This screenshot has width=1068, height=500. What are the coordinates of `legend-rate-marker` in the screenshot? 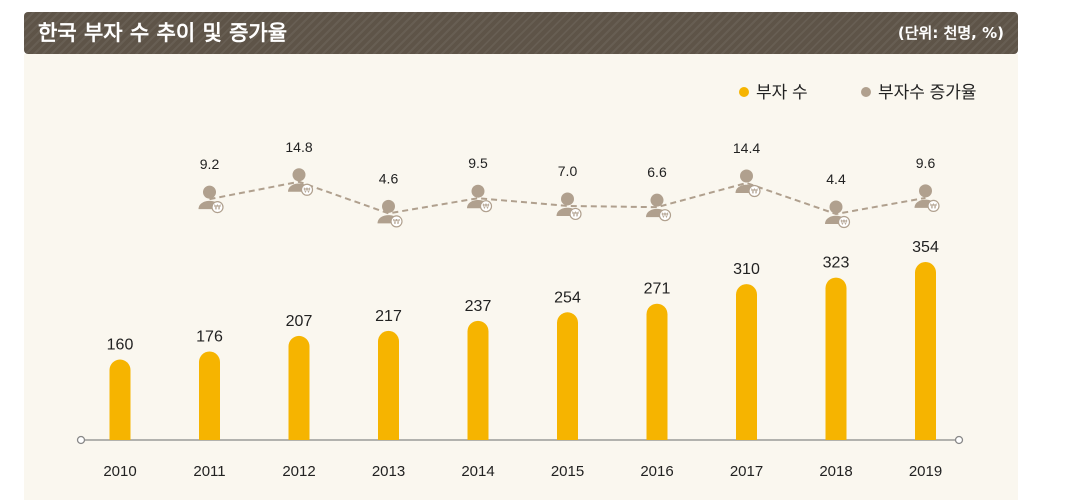 It's located at (866, 92).